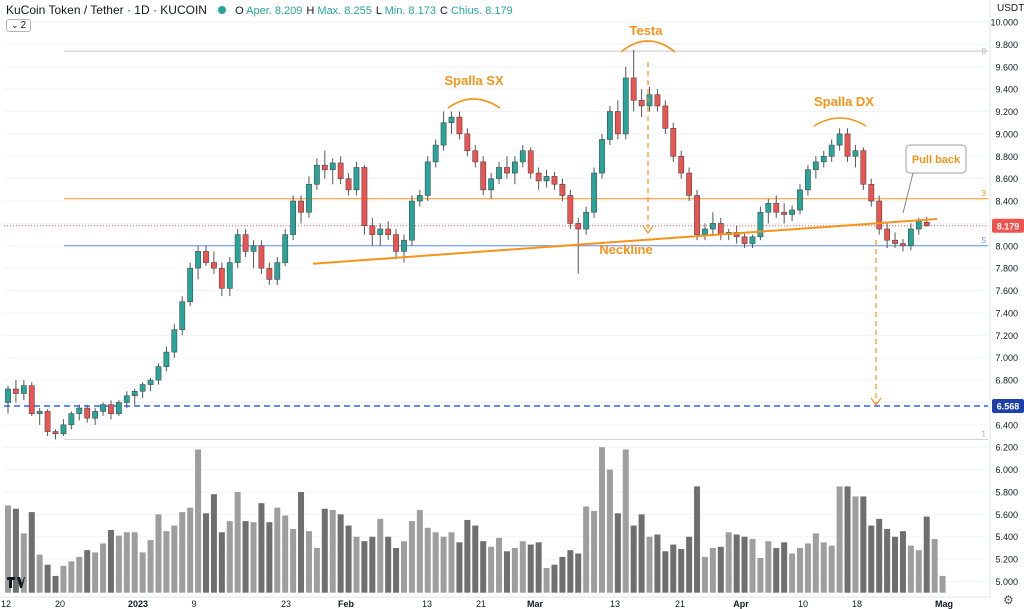  I want to click on currency-label: USDT, so click(1010, 8).